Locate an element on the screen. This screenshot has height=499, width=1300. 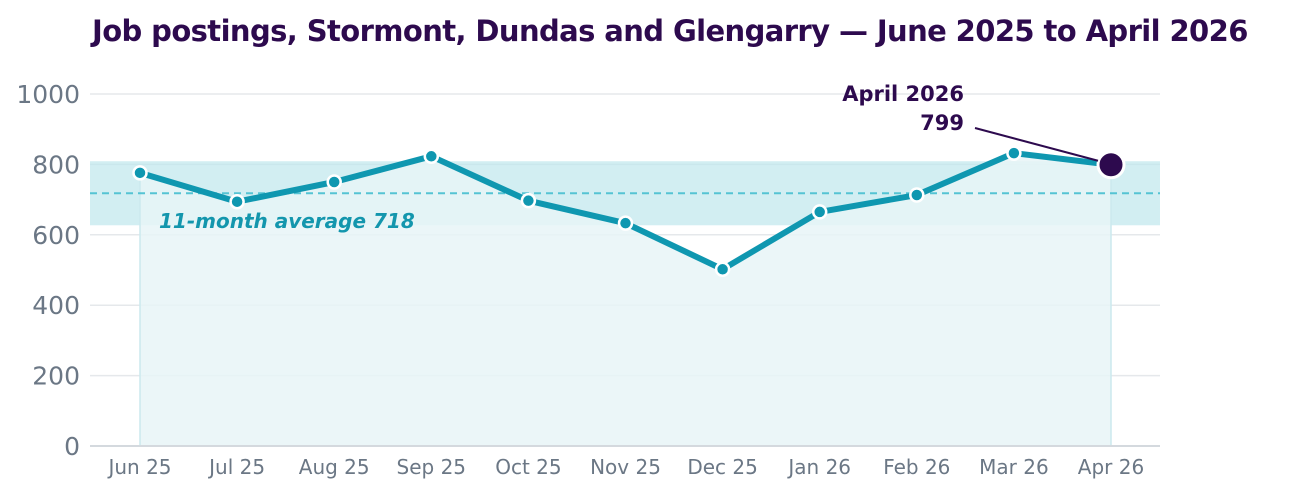
x-tick-label: Aug 25 is located at coordinates (334, 467).